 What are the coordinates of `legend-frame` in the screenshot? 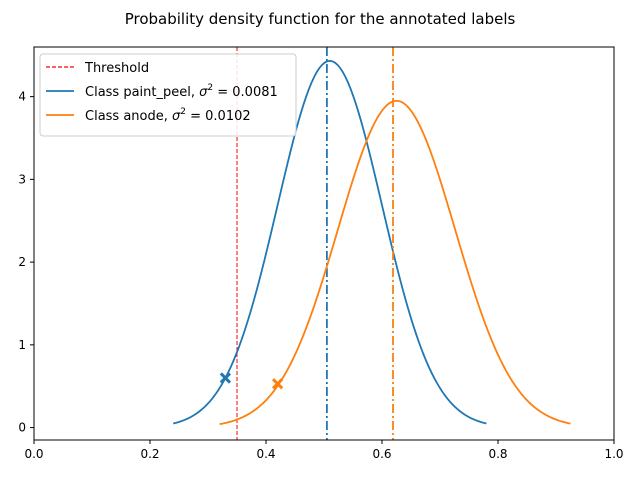 It's located at (168, 95).